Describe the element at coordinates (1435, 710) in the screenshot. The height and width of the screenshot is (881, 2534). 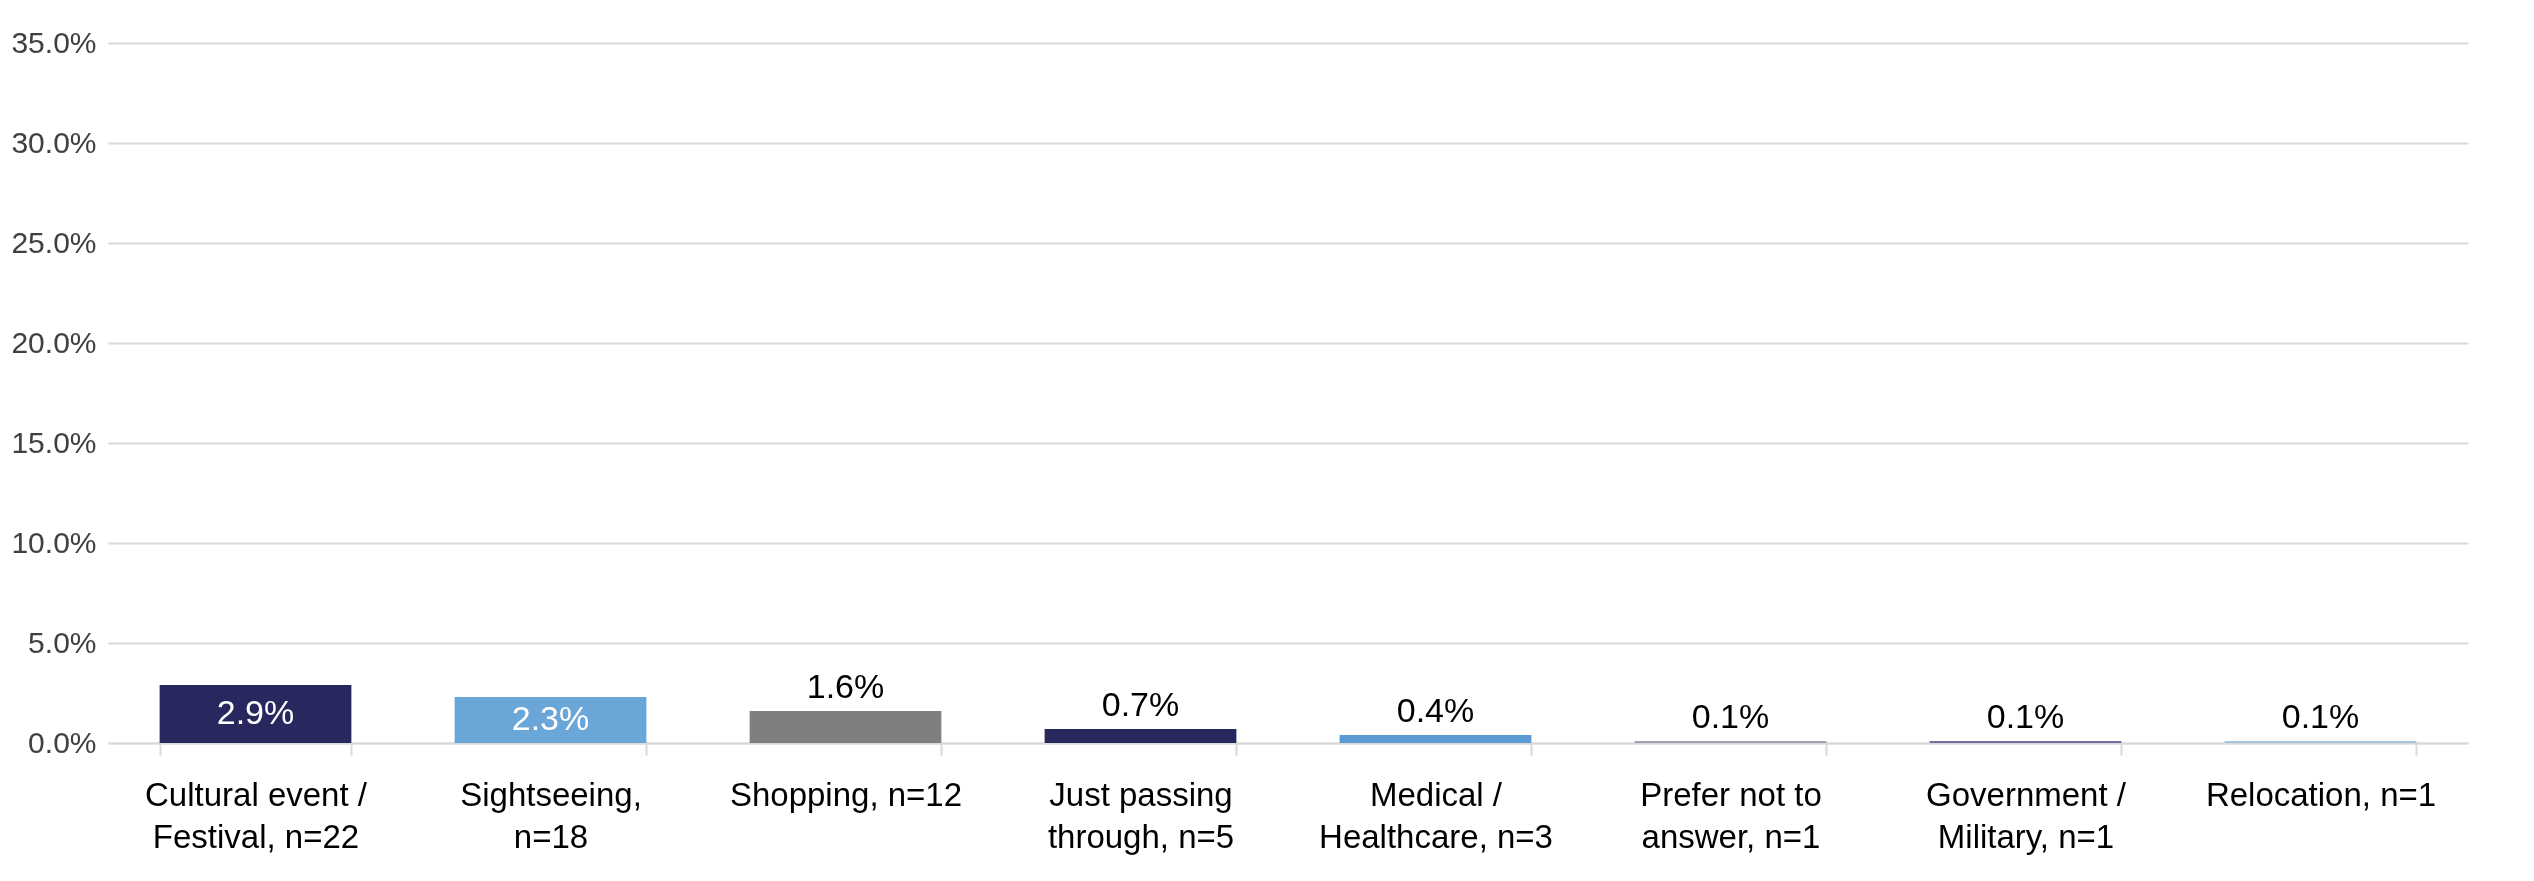
I see `data-label: 0.4%` at that location.